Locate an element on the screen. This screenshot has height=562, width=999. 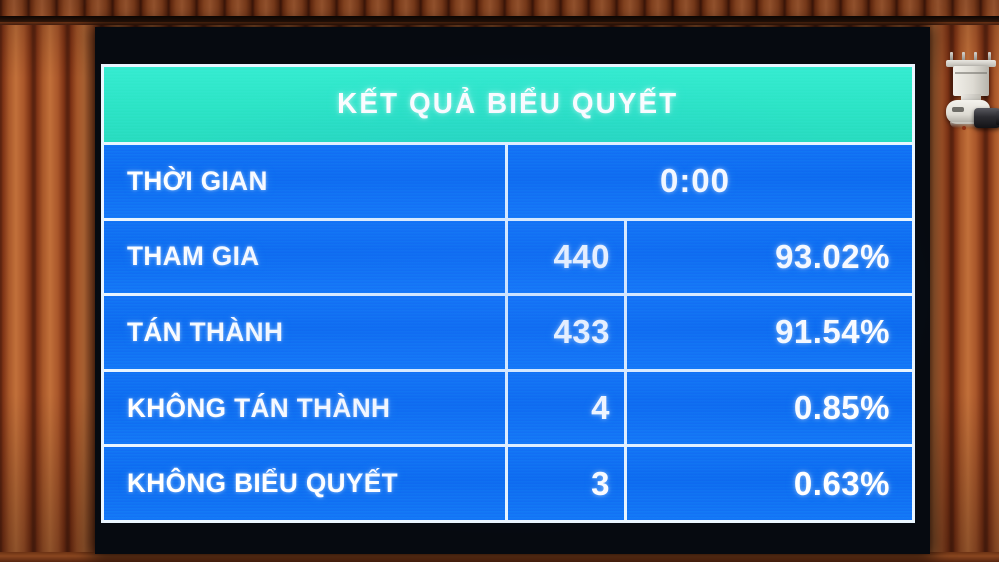
row-percent-cell: 93.02% is located at coordinates (769, 257).